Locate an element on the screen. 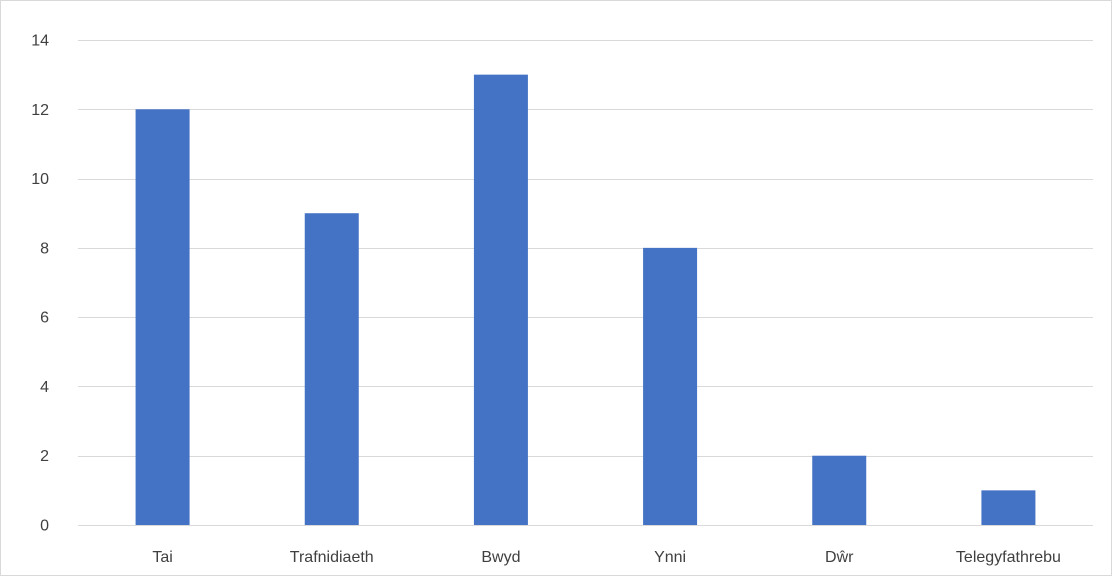  y-tick-label: 4 is located at coordinates (44, 387).